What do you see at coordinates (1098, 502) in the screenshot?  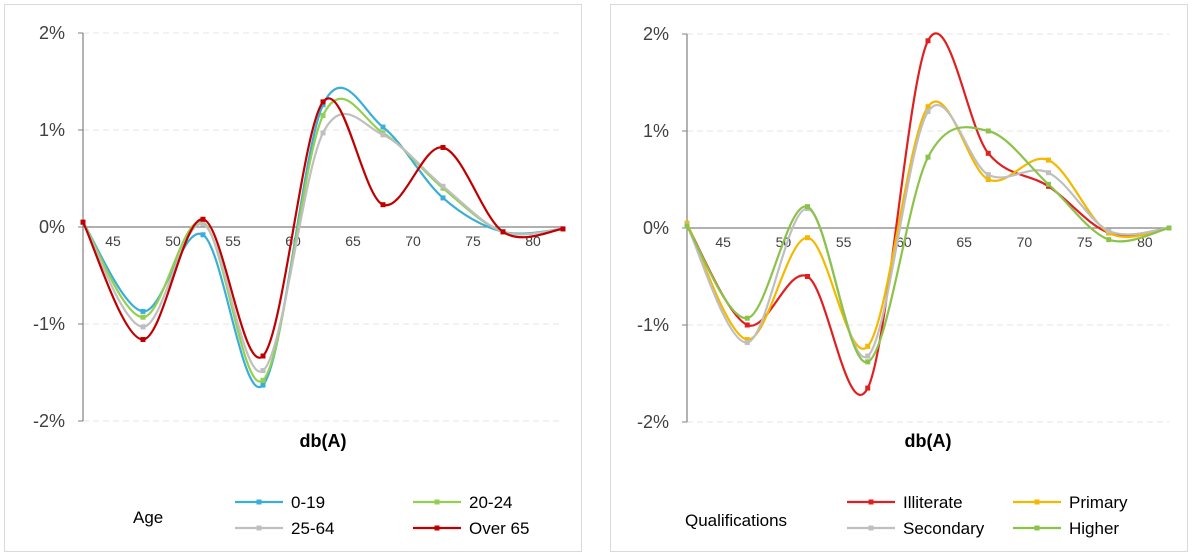 I see `legend-label: Primary` at bounding box center [1098, 502].